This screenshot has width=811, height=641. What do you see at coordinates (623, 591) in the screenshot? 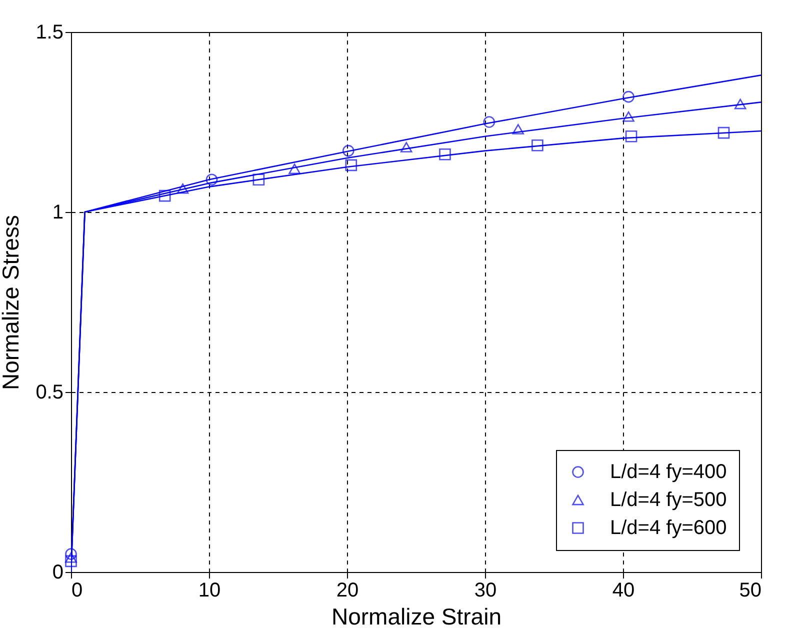
I see `x-tick-label: 40` at bounding box center [623, 591].